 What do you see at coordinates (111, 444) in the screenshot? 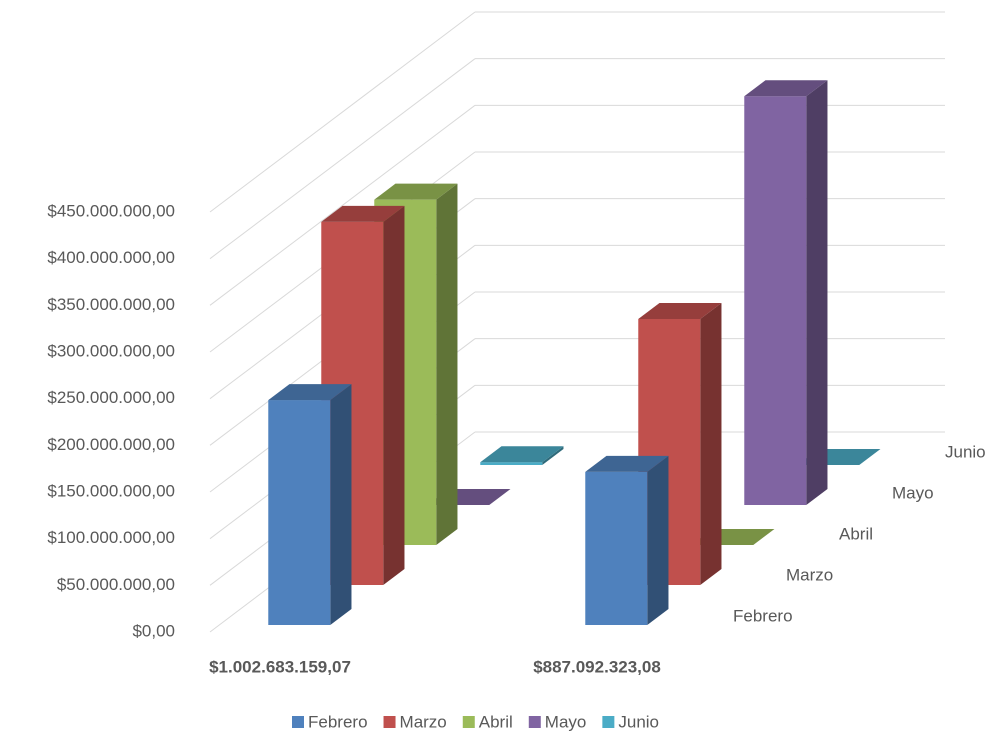
I see `y-tick-label: $200.000.000,00` at bounding box center [111, 444].